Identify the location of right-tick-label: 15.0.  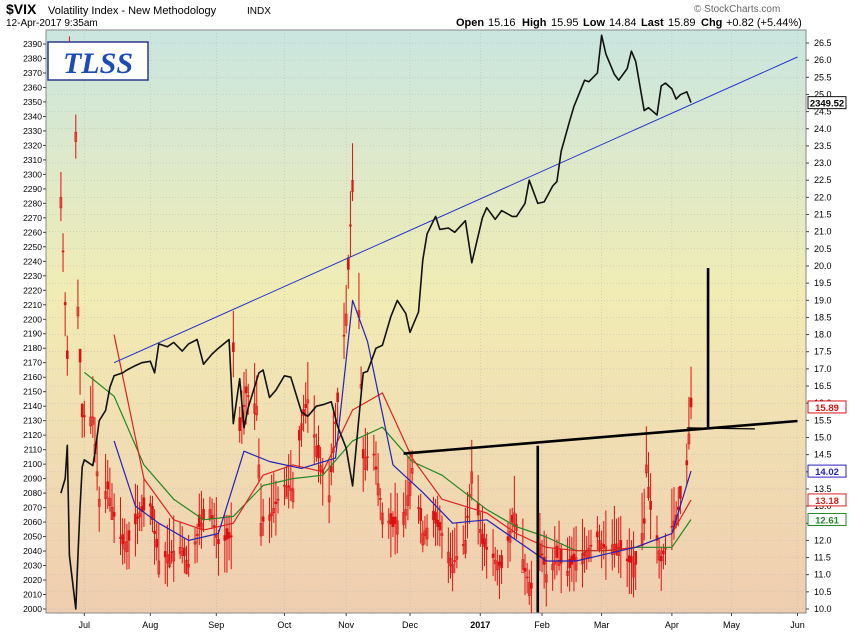
(823, 437).